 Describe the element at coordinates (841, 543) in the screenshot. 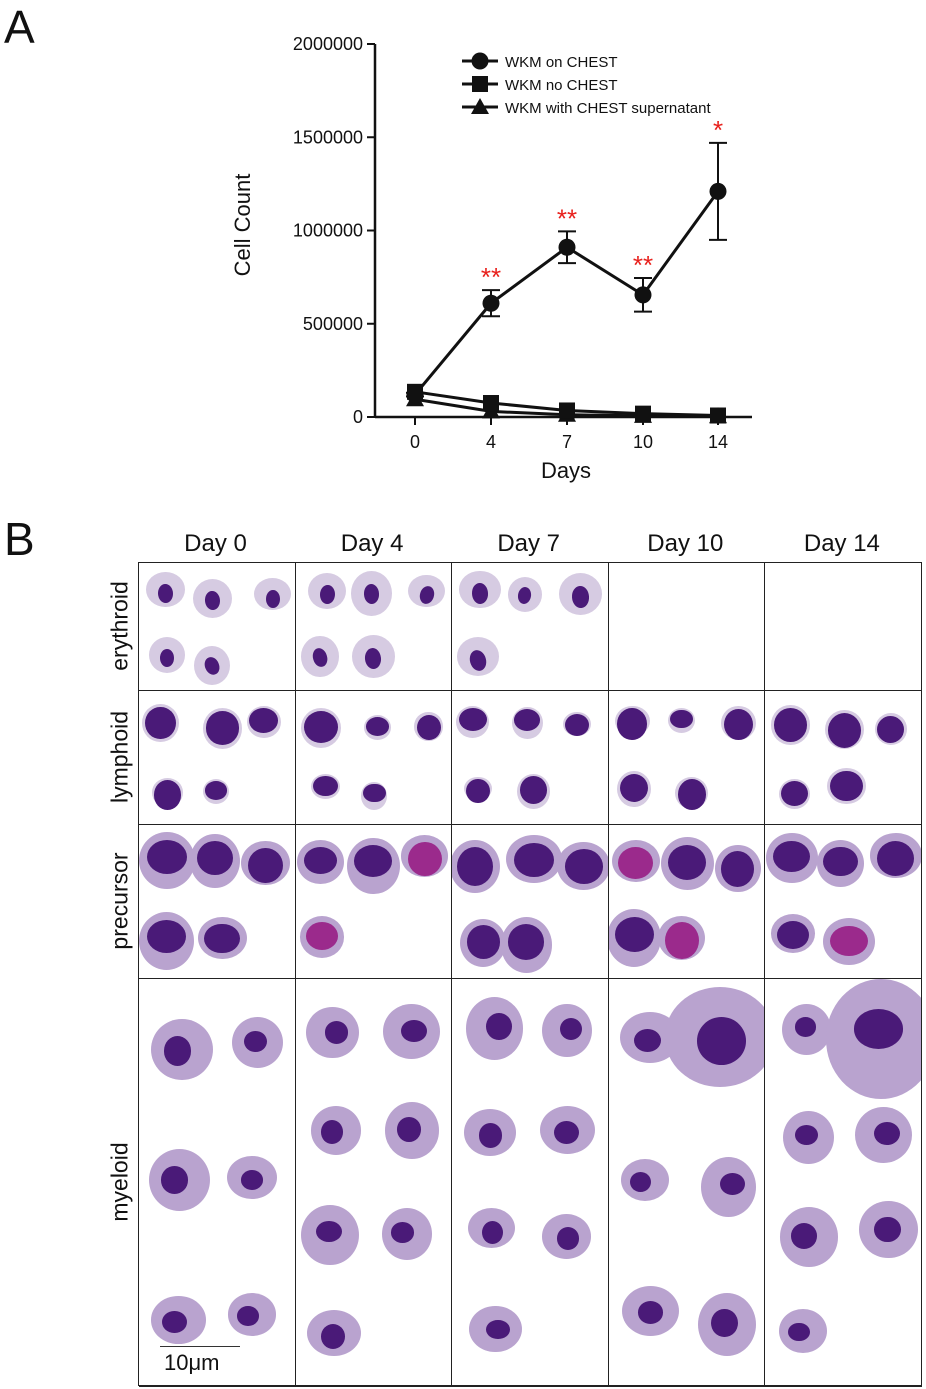

I see `column-header: Day 14` at that location.